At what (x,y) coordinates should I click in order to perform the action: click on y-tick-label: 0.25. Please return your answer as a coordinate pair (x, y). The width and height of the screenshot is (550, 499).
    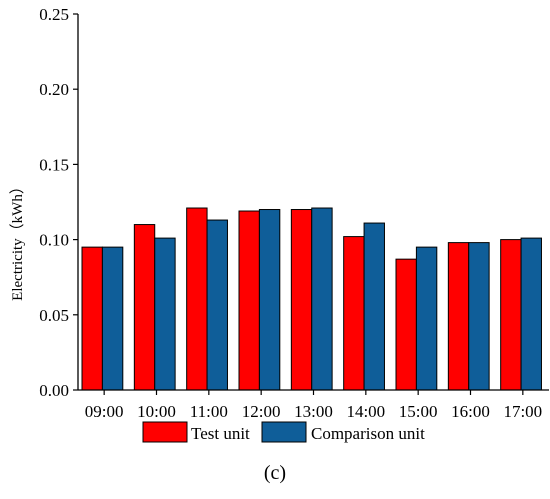
    Looking at the image, I should click on (54, 14).